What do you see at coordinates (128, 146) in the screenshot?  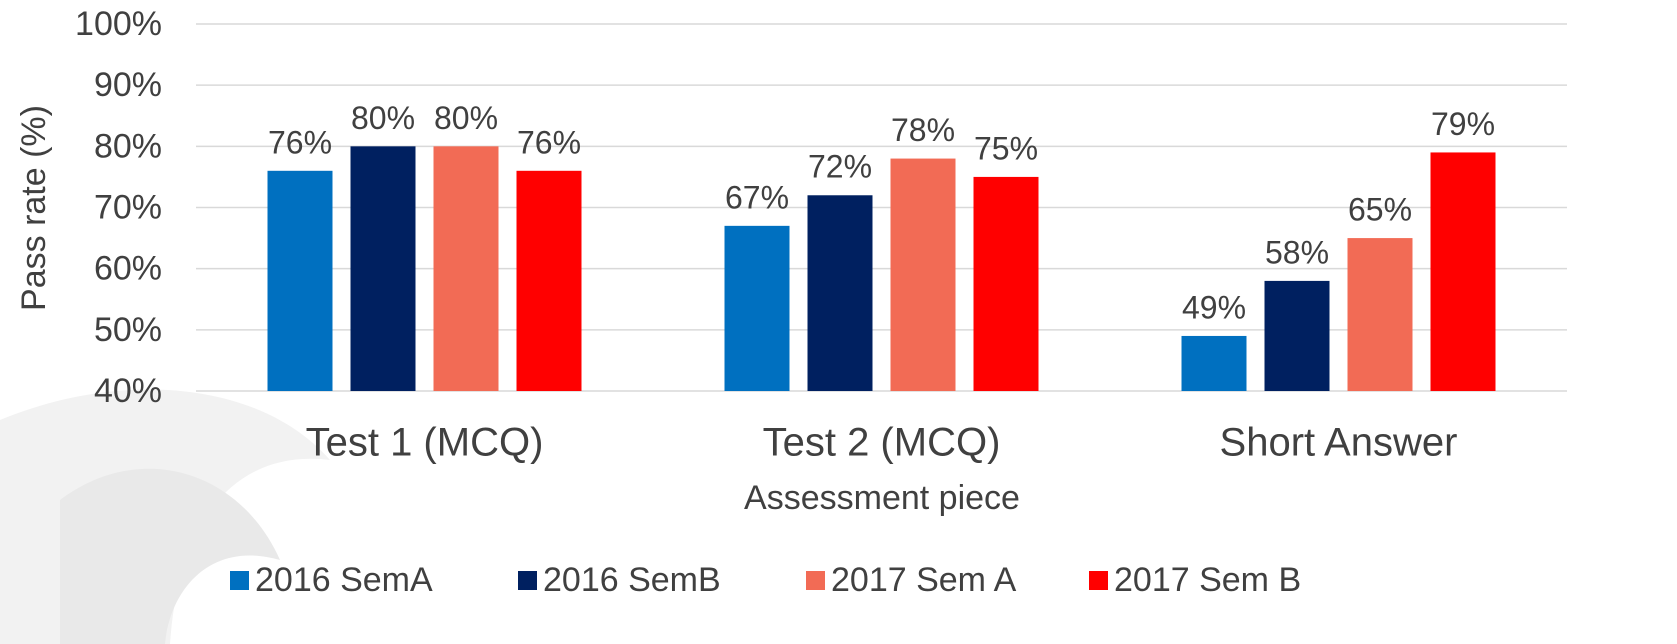 I see `y-tick-label: 80%` at bounding box center [128, 146].